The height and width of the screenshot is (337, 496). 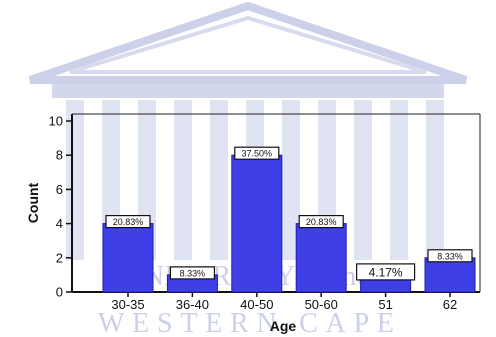 What do you see at coordinates (385, 304) in the screenshot?
I see `x-tick-label: 51` at bounding box center [385, 304].